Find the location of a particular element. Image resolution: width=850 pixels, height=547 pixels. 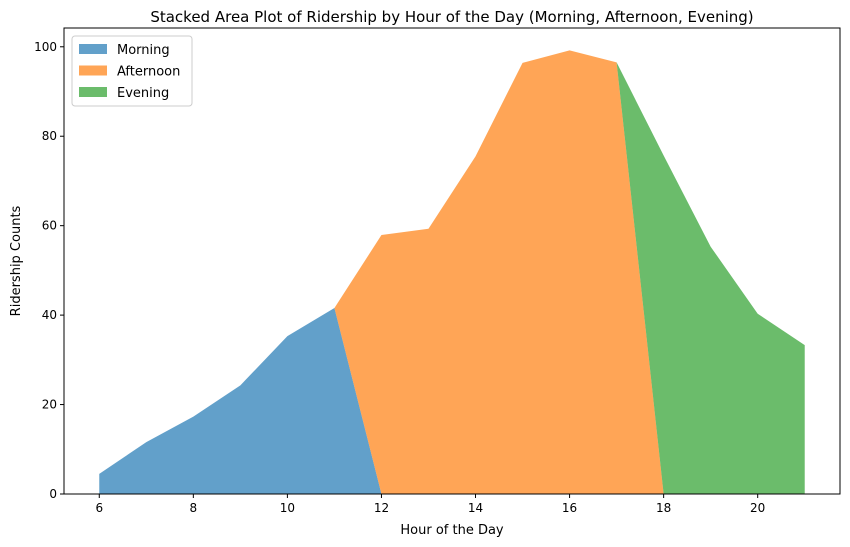

x-tick-label: 6 is located at coordinates (99, 508).